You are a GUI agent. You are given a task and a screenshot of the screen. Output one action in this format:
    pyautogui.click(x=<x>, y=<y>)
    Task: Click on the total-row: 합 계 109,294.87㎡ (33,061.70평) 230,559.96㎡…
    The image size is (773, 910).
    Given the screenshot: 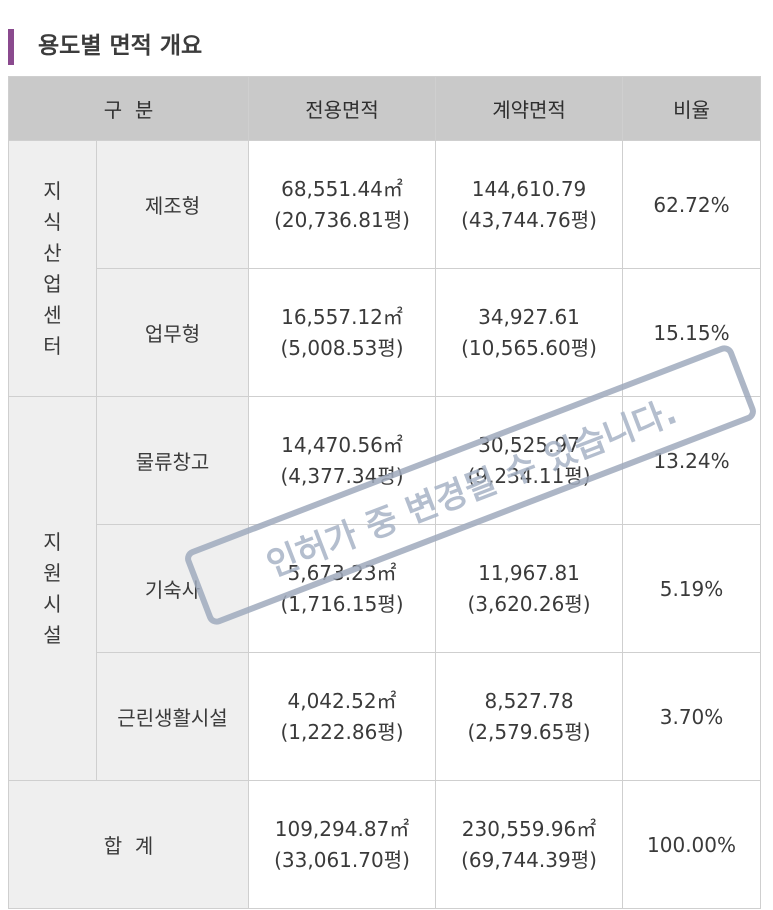 What is the action you would take?
    pyautogui.click(x=384, y=844)
    